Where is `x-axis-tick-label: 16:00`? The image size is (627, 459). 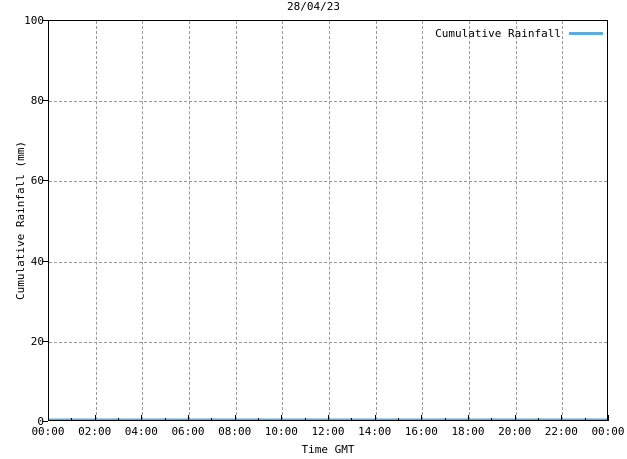 x-axis-tick-label: 16:00 is located at coordinates (421, 431).